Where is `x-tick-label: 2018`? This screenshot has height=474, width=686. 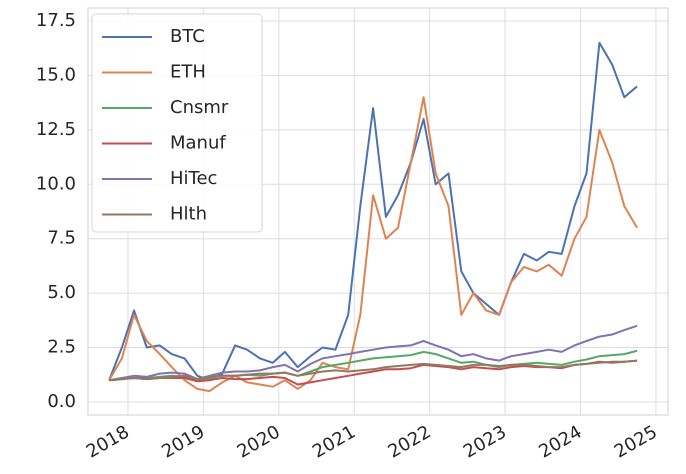 x-tick-label: 2018 is located at coordinates (108, 441).